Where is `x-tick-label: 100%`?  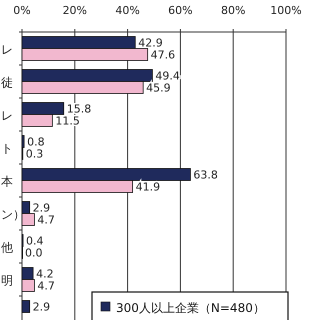 x-tick-label: 100% is located at coordinates (286, 10).